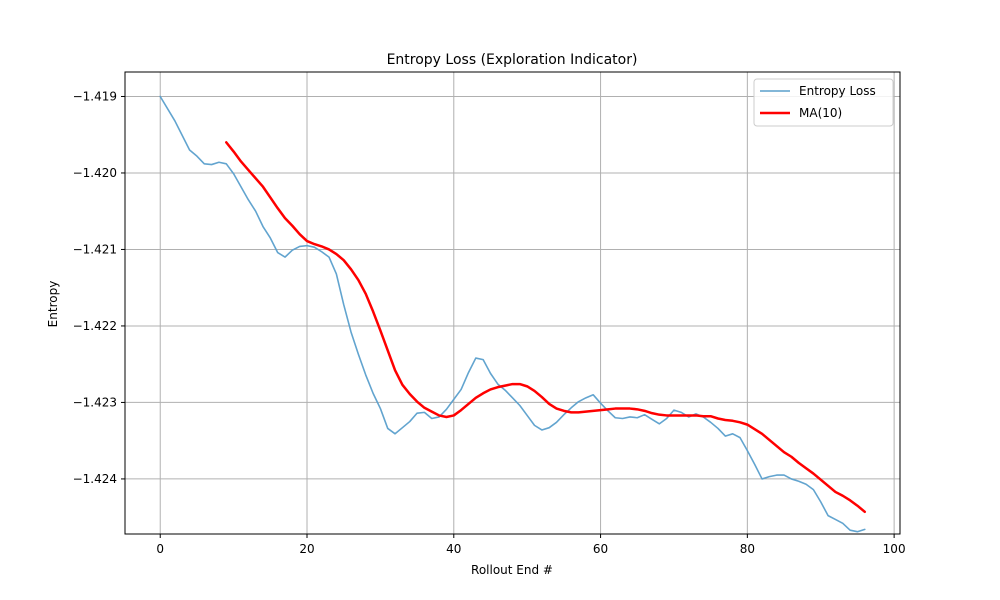  What do you see at coordinates (823, 102) in the screenshot?
I see `legend: Entropy Loss MA(10)` at bounding box center [823, 102].